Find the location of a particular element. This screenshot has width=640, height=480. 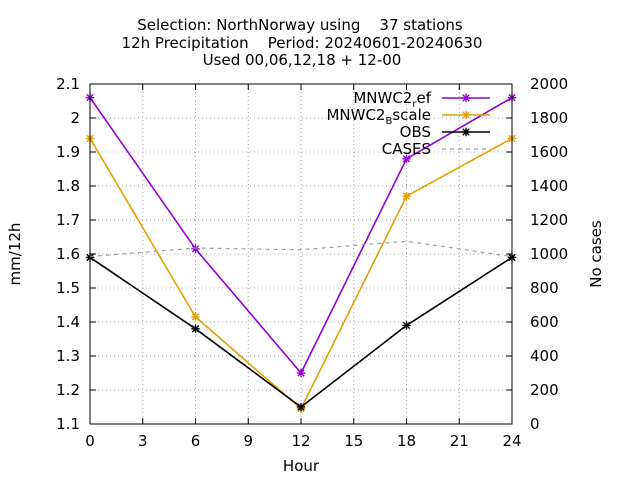

y-tick-label: 1.2 is located at coordinates (68, 390).